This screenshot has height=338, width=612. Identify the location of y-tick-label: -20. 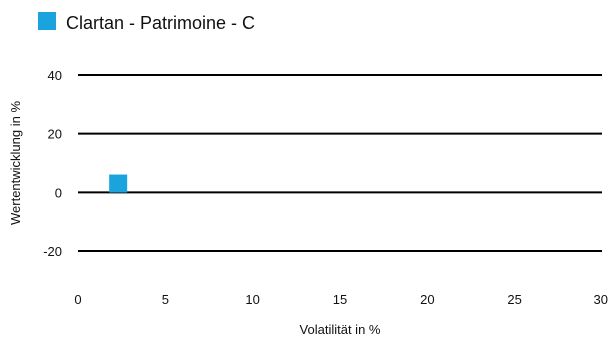
(52, 251).